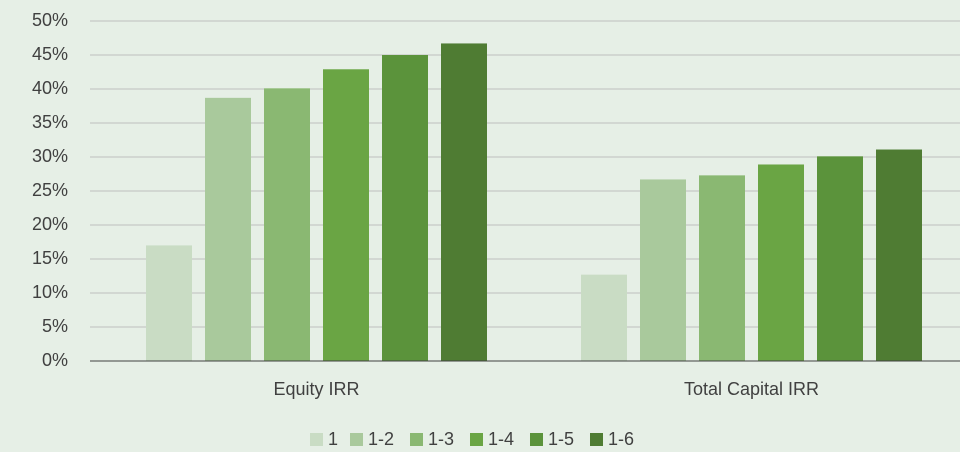 This screenshot has height=452, width=960. What do you see at coordinates (50, 224) in the screenshot?
I see `y-tick-label: 20%` at bounding box center [50, 224].